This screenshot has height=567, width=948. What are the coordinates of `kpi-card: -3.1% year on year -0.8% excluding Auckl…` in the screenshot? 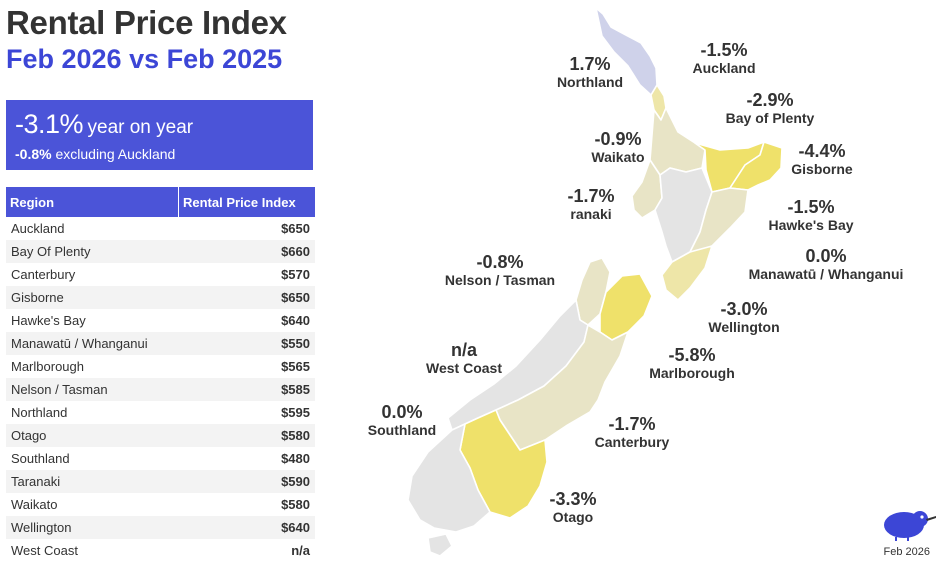 It's located at (159, 135).